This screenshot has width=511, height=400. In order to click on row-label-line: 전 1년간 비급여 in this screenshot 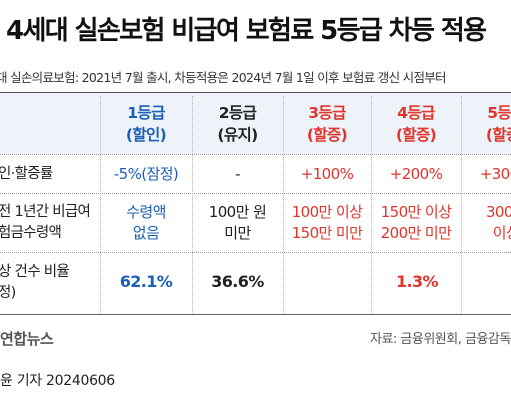, I will do `click(45, 212)`.